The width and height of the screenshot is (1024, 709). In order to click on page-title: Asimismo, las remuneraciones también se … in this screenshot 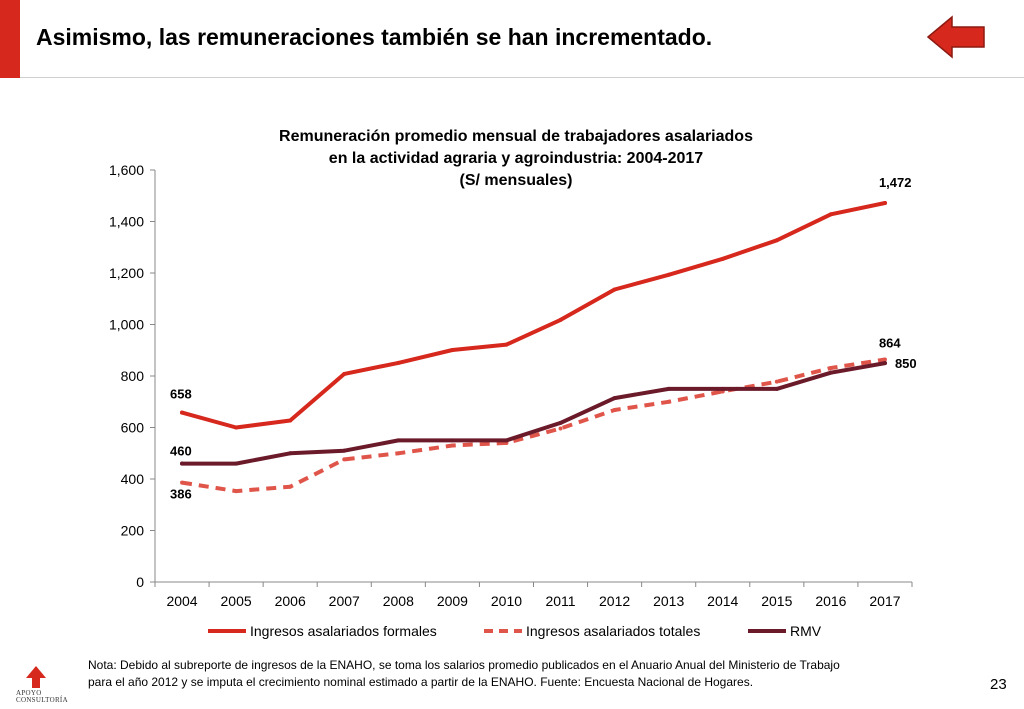, I will do `click(374, 37)`.